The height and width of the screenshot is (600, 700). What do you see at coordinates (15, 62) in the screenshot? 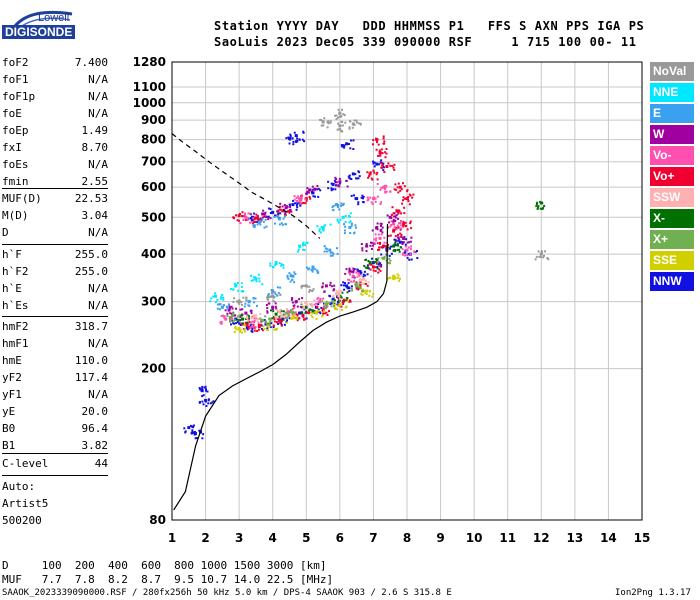
I see `param-label: foF2` at bounding box center [15, 62].